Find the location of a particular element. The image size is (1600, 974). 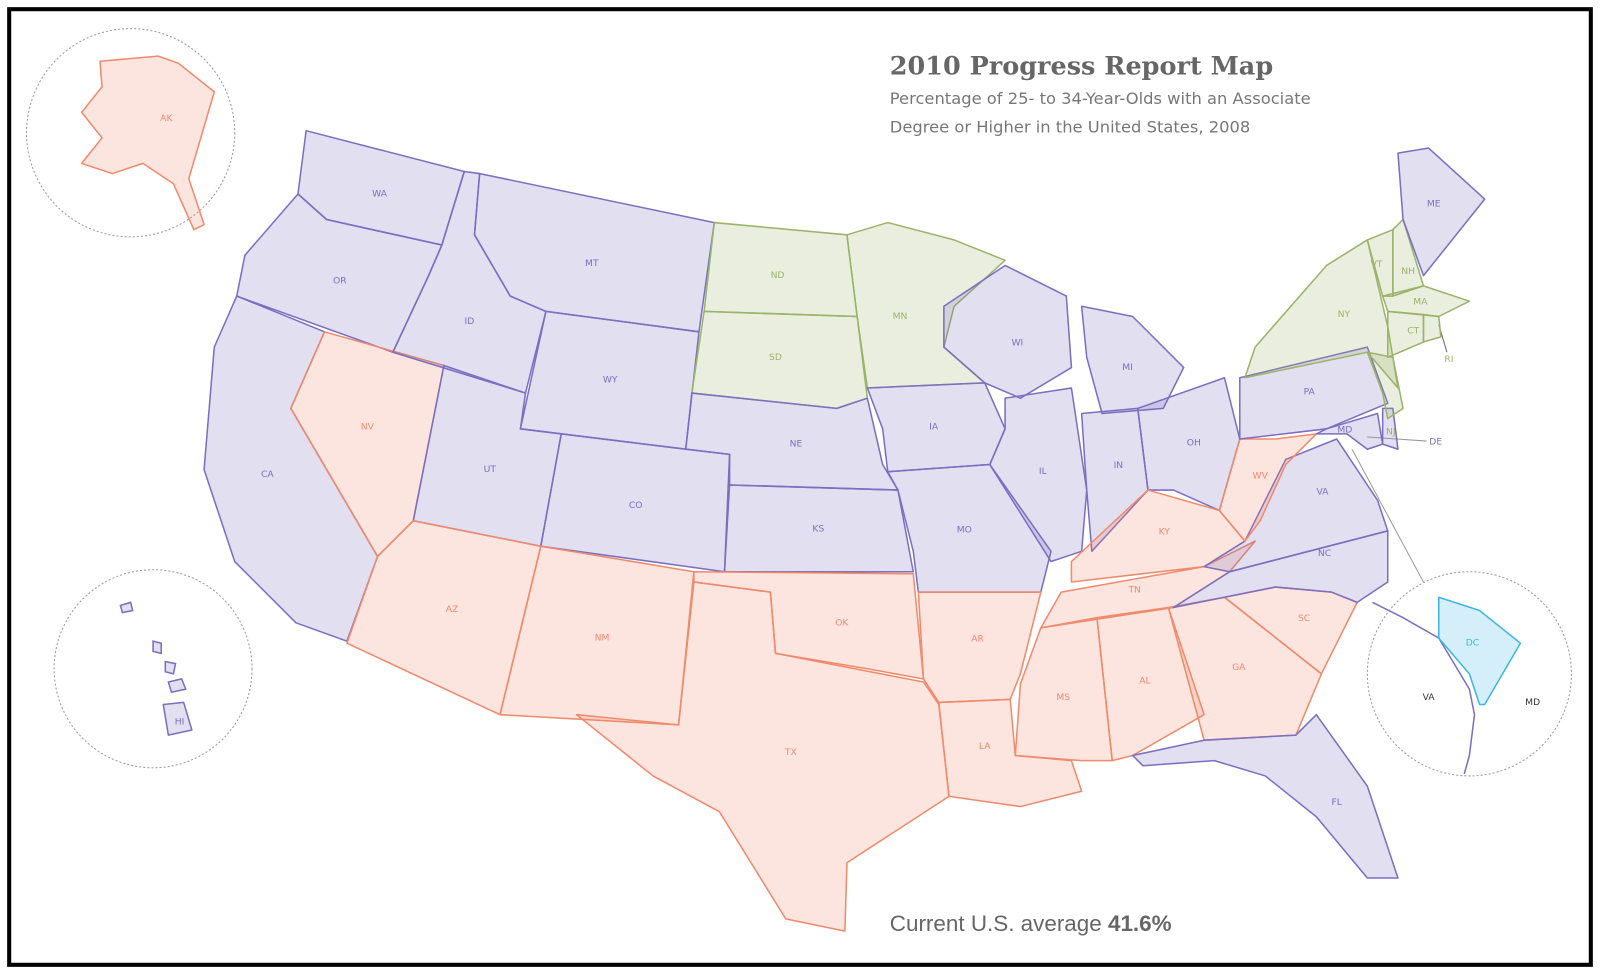

state-label: VT is located at coordinates (1377, 264).